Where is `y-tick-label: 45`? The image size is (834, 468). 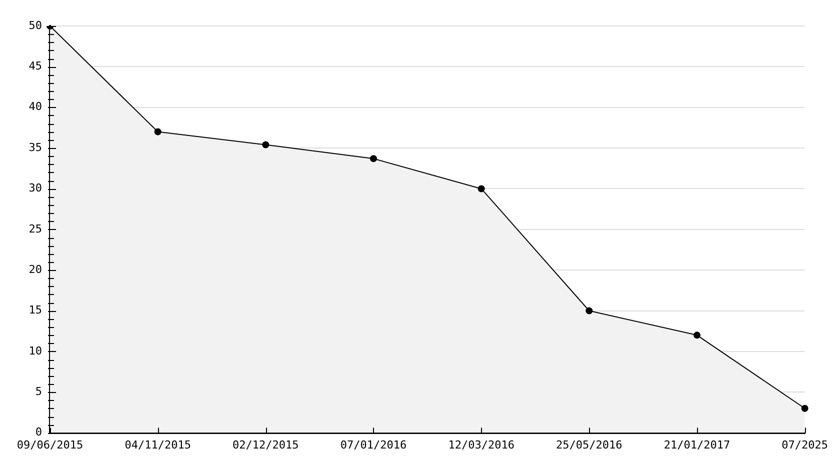 y-tick-label: 45 is located at coordinates (35, 66).